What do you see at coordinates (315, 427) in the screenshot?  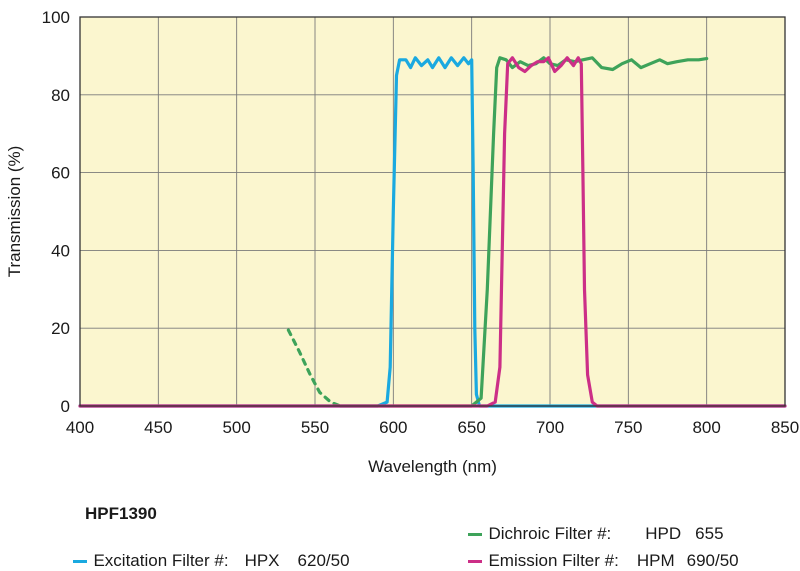 I see `x-tick-label: 550` at bounding box center [315, 427].